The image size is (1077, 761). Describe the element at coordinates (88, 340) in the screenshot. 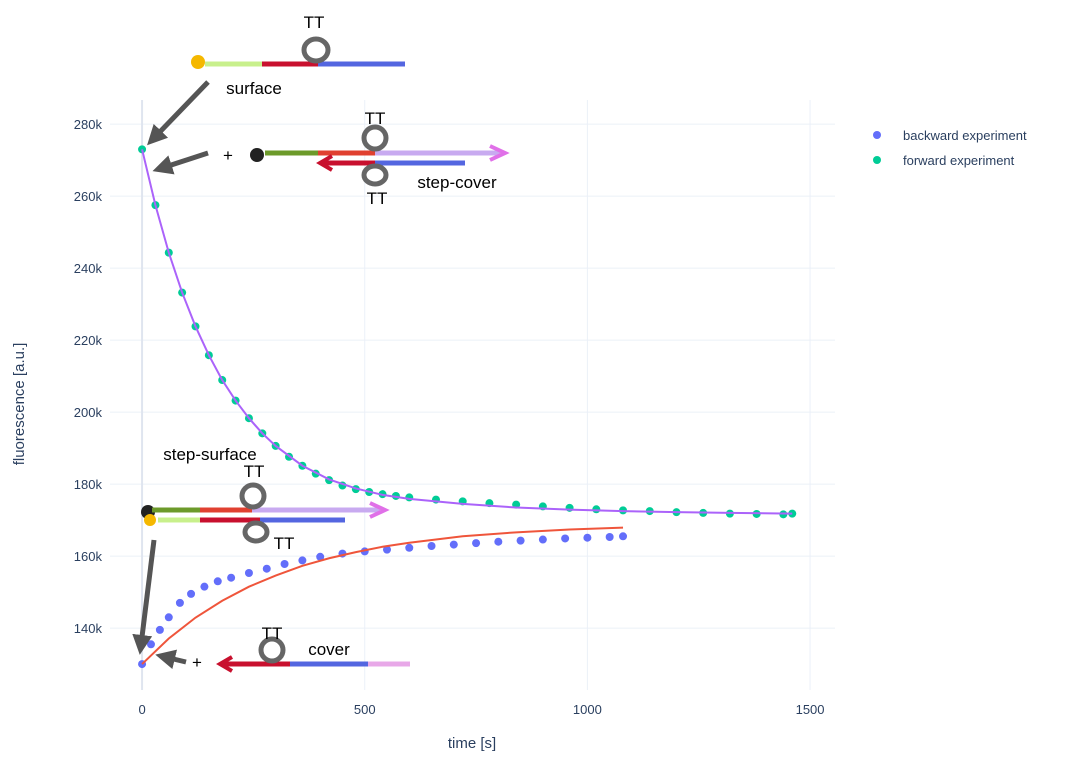

I see `y-tick-label: 220k` at that location.